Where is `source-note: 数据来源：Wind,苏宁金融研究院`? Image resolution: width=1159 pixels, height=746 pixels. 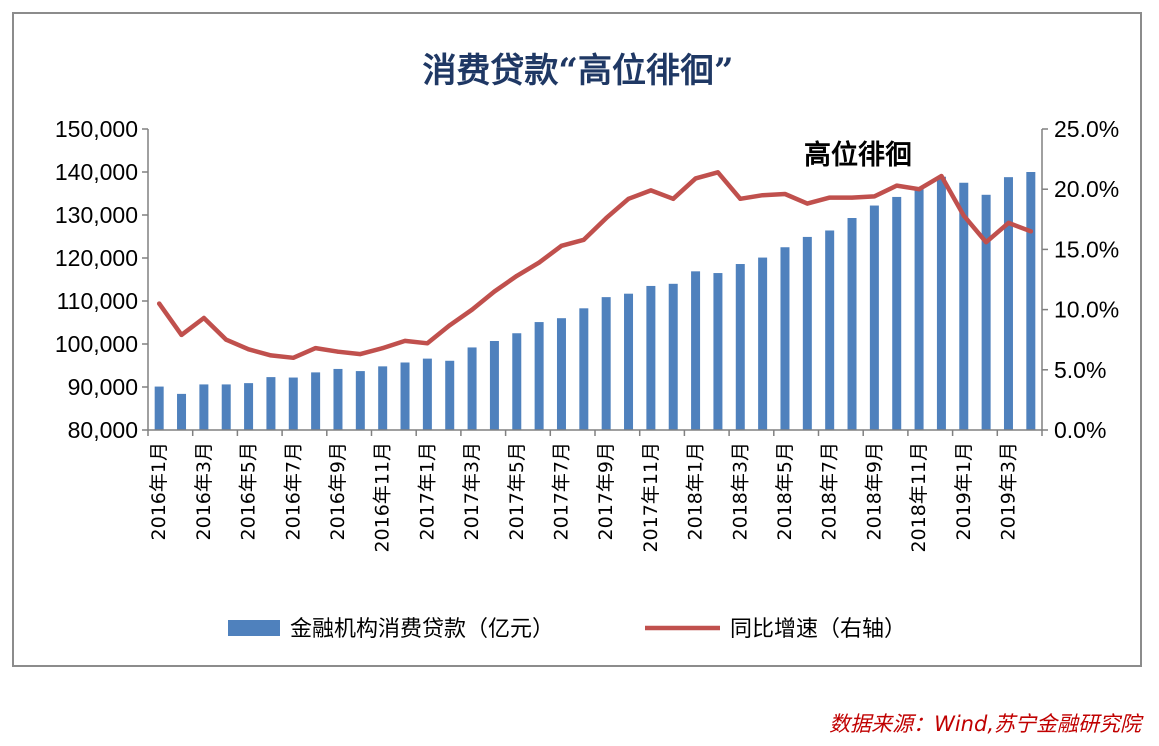 source-note: 数据来源：Wind,苏宁金融研究院 is located at coordinates (985, 724).